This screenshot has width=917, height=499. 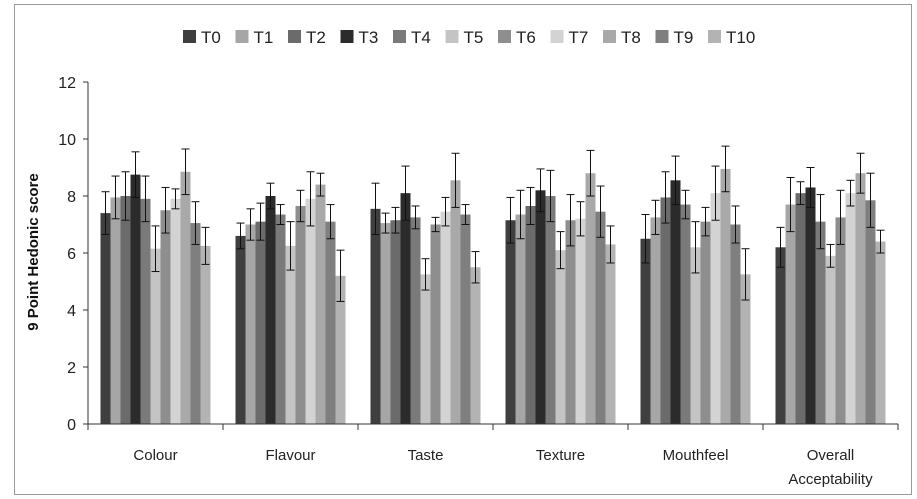 What do you see at coordinates (696, 455) in the screenshot?
I see `x-tick-label: Mouthfeel` at bounding box center [696, 455].